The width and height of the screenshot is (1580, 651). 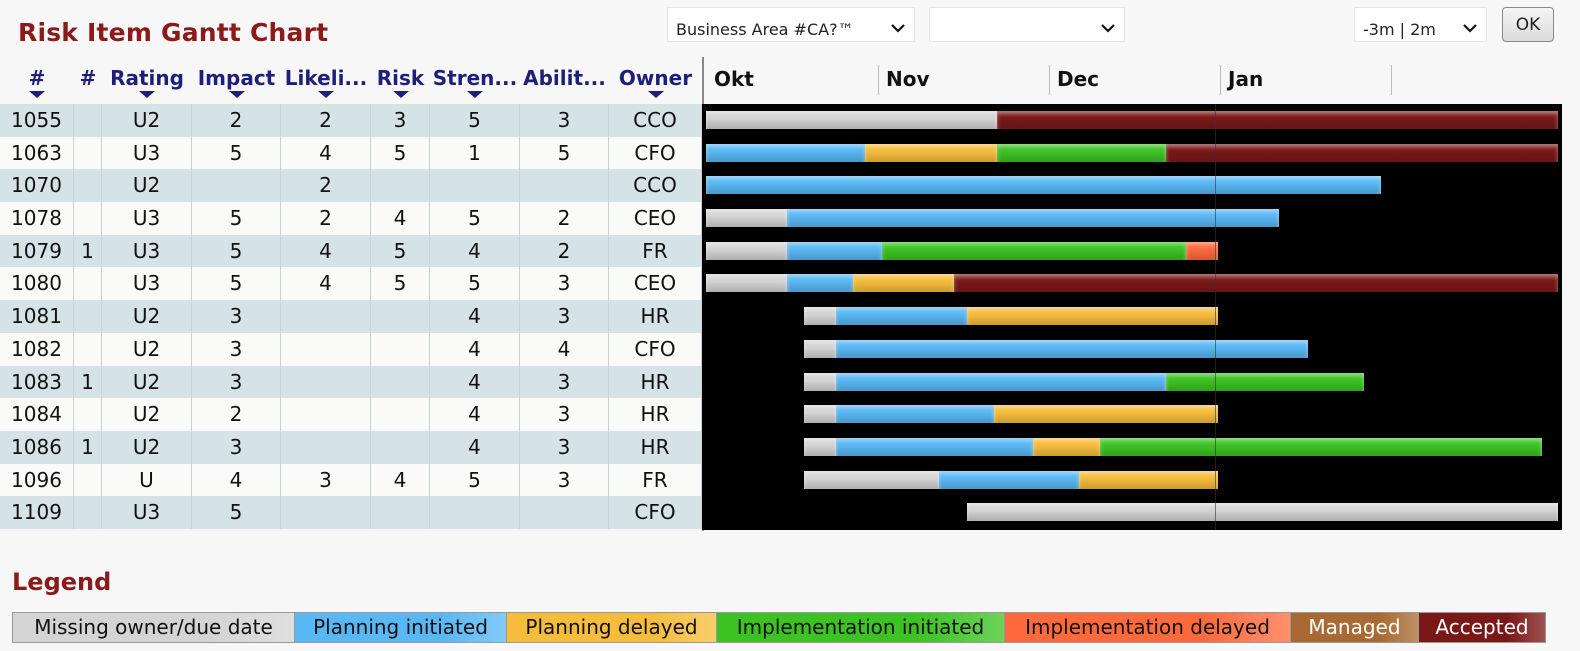 What do you see at coordinates (351, 382) in the screenshot?
I see `table-row: 1083 1 U2 3 4 3 HR` at bounding box center [351, 382].